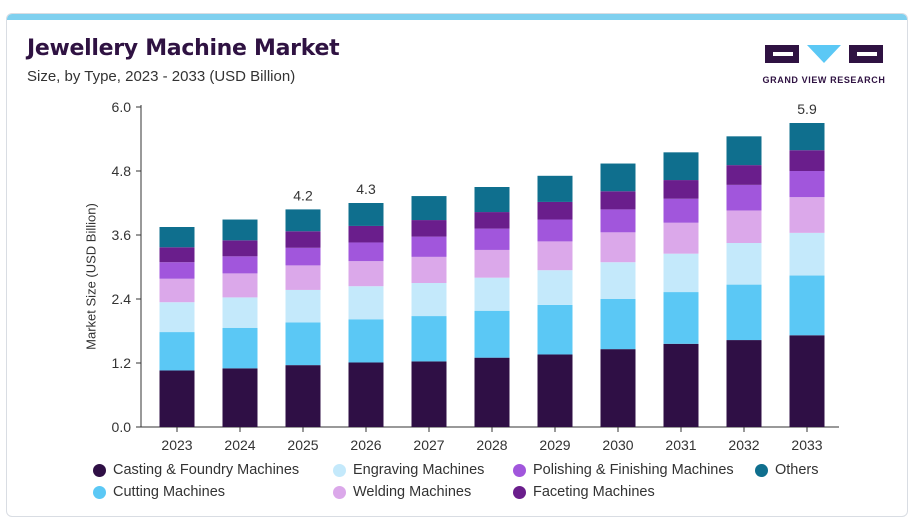 Image resolution: width=915 pixels, height=525 pixels. I want to click on logo-text: GRAND VIEW RESEARCH, so click(824, 80).